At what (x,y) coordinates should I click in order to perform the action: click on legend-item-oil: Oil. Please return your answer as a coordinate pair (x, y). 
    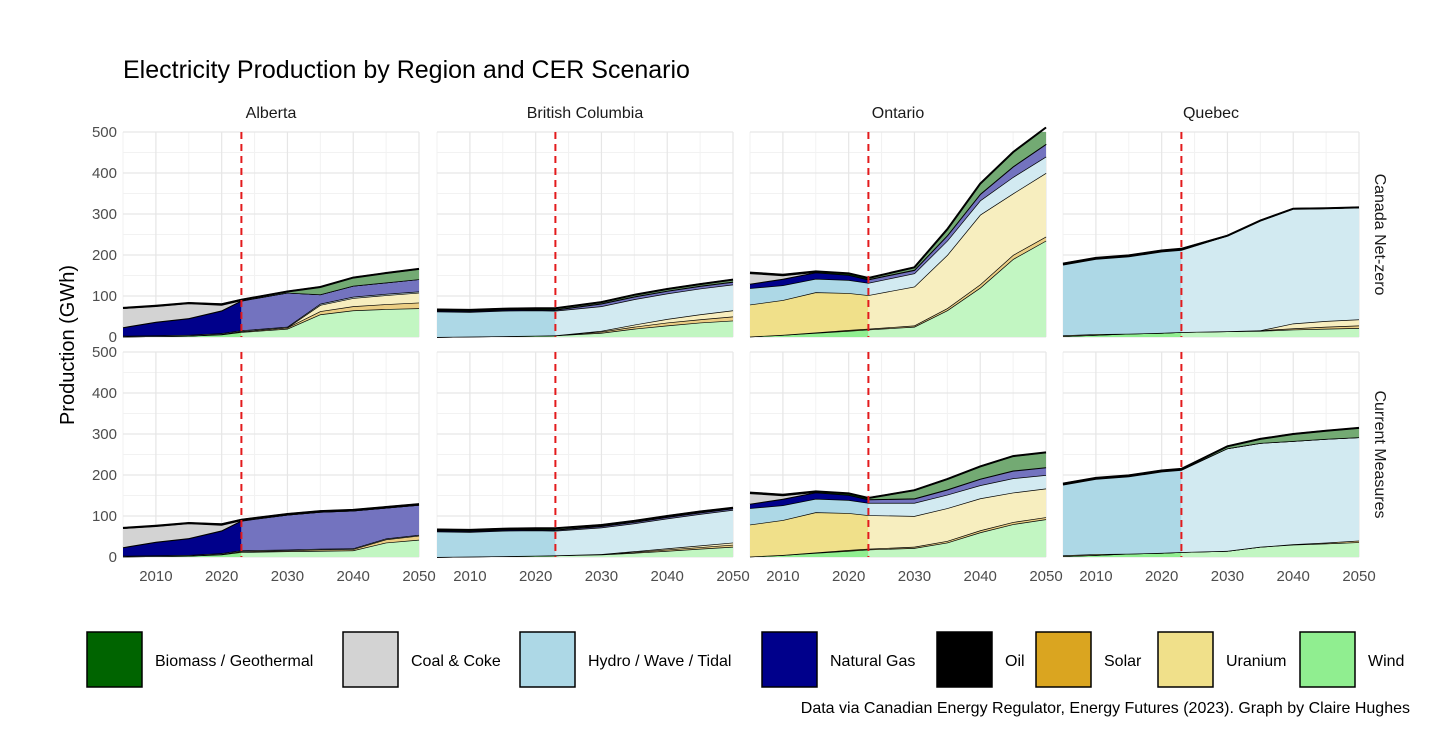
    Looking at the image, I should click on (980, 659).